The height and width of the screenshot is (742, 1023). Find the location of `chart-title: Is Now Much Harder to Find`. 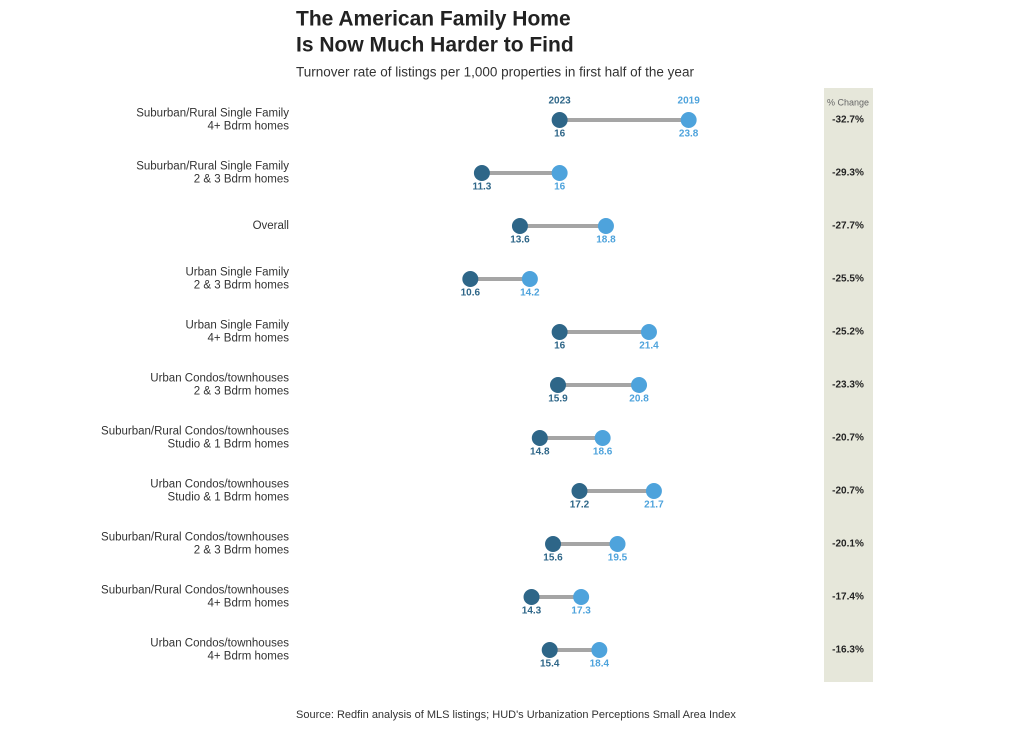

chart-title: Is Now Much Harder to Find is located at coordinates (435, 45).